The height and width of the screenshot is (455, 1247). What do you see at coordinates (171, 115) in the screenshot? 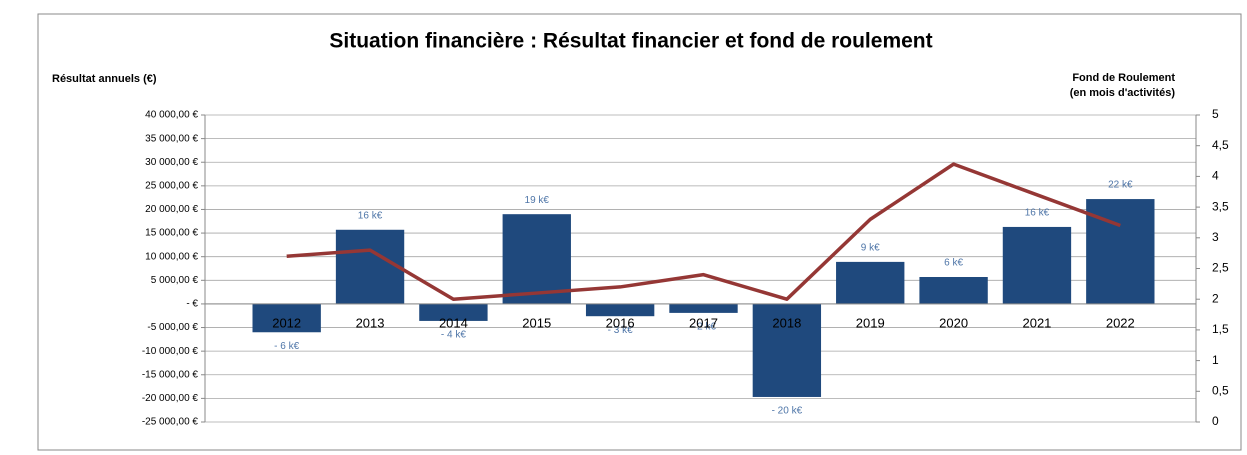
I see `y-tick-label: 40 000,00 €` at bounding box center [171, 115].